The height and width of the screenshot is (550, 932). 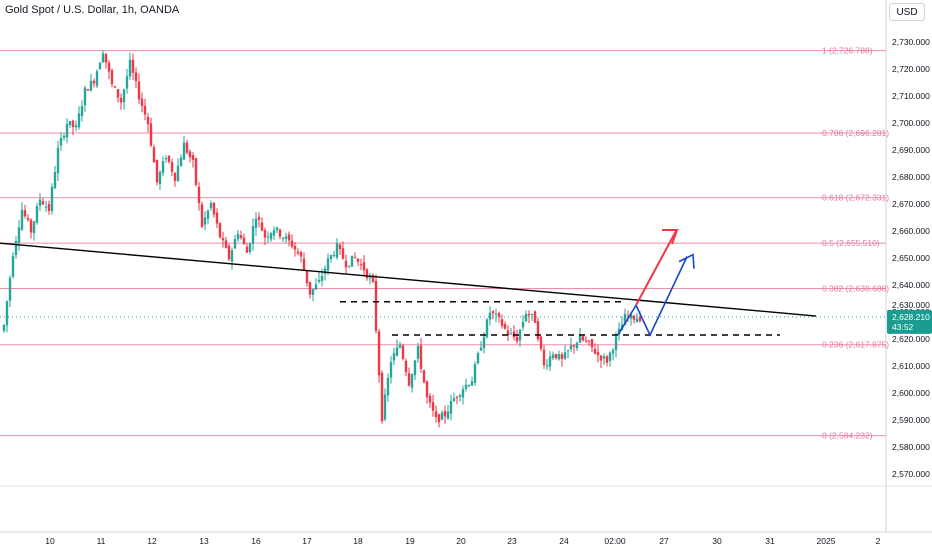 I want to click on y-tick-label: 2,570.000, so click(x=911, y=474).